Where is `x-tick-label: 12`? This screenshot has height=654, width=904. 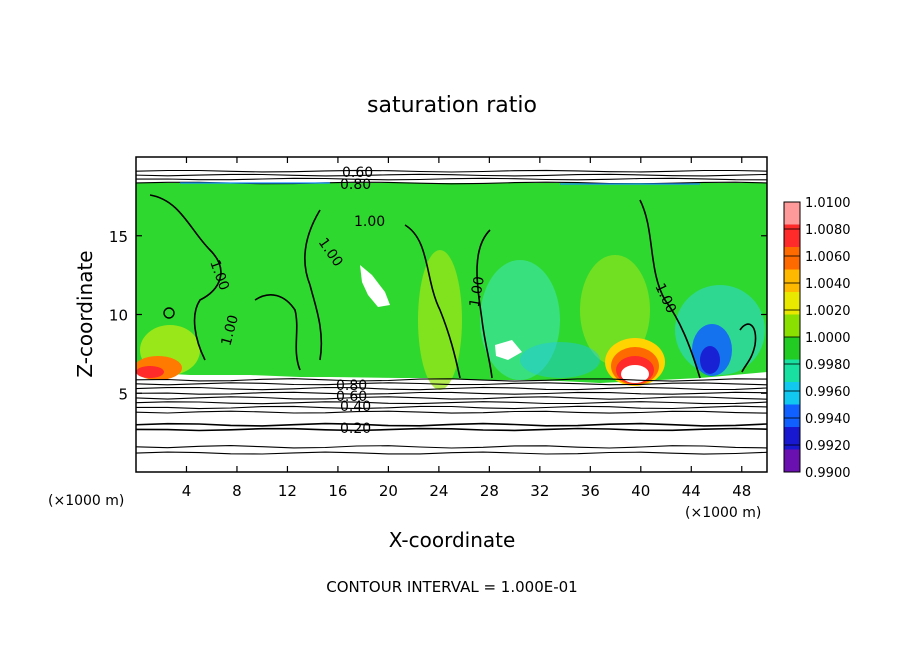 x-tick-label: 12 is located at coordinates (287, 491).